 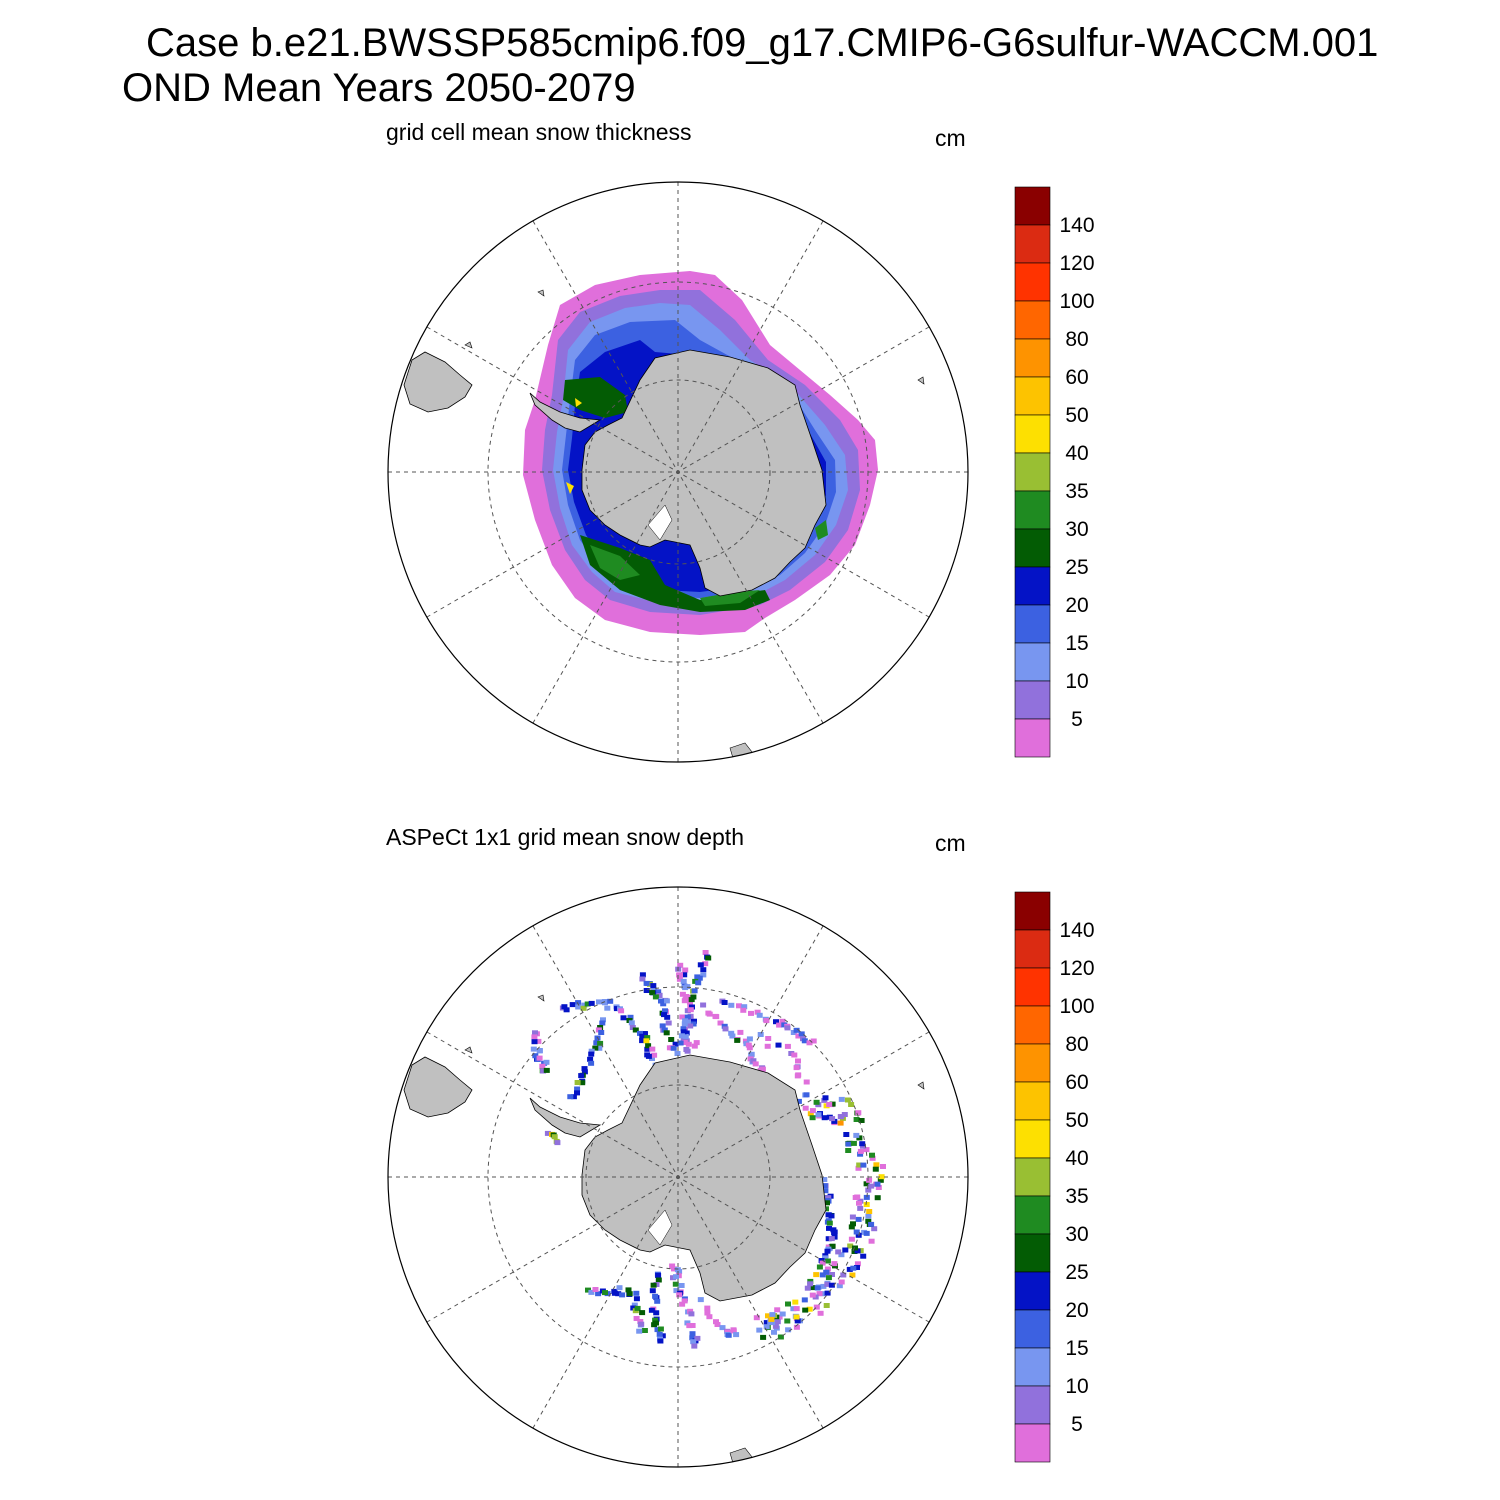 What do you see at coordinates (1054, 472) in the screenshot?
I see `panel-1-colorbar: 140 120 100 80 60 50 40 35 30 25 20 15 10 5` at bounding box center [1054, 472].